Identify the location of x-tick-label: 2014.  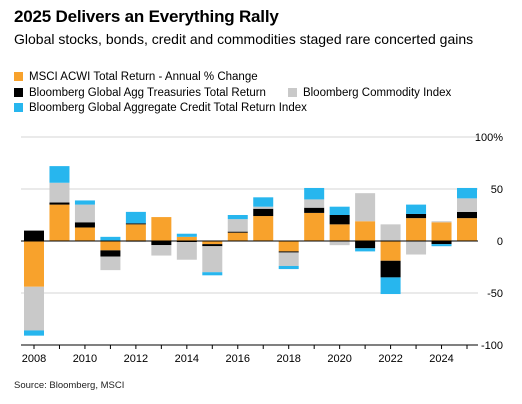
(187, 359).